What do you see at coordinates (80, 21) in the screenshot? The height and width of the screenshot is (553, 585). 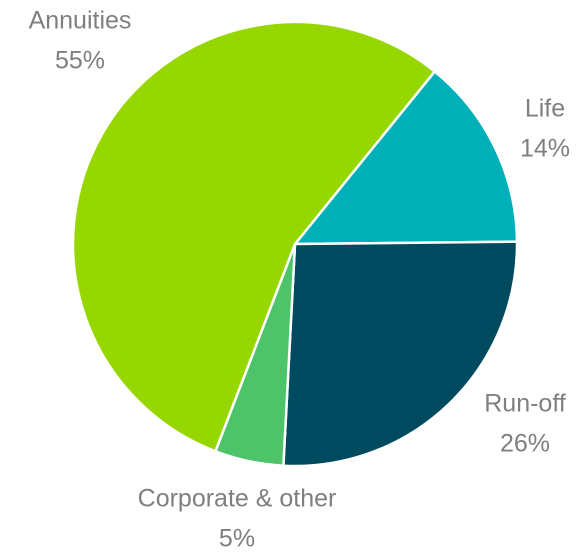 I see `slice-label: Annuities` at bounding box center [80, 21].